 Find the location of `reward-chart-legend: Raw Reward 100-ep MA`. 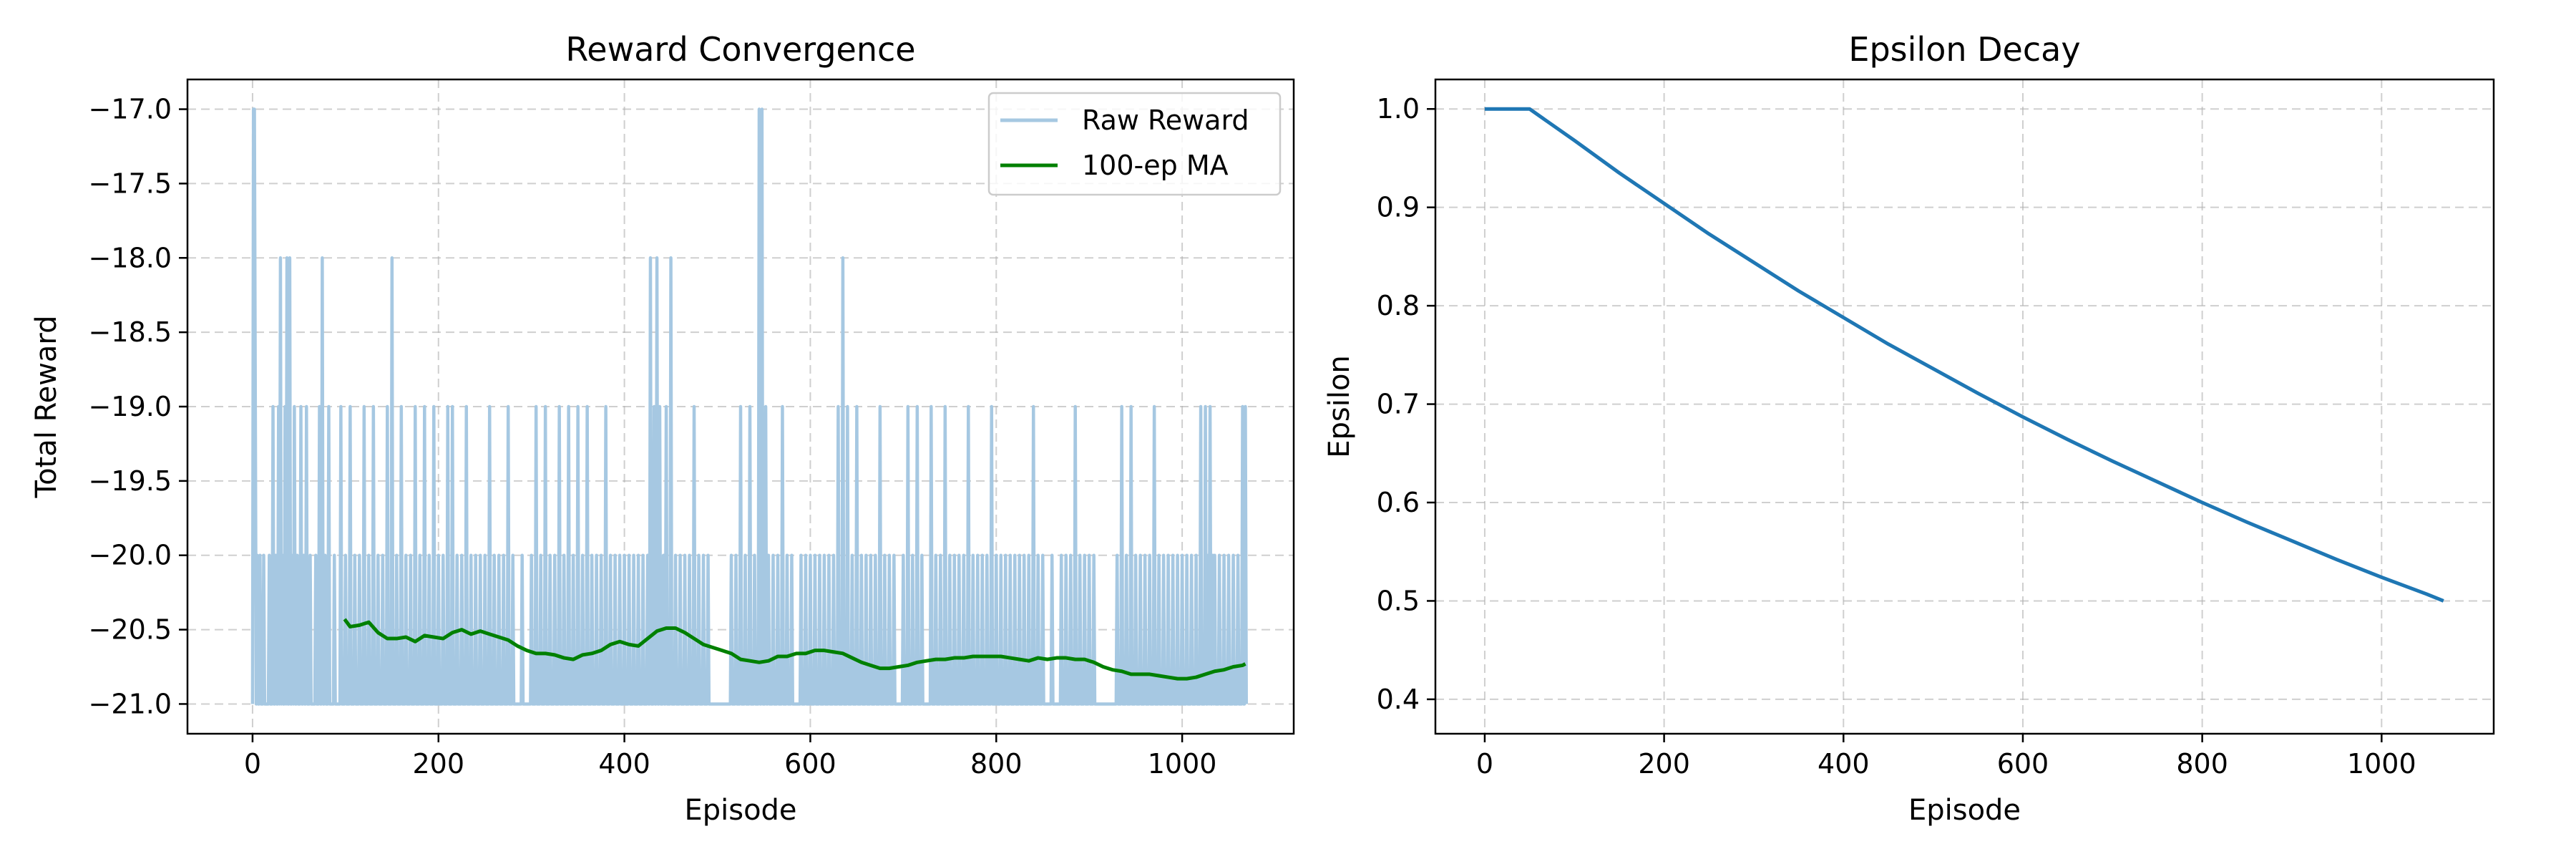

reward-chart-legend: Raw Reward 100-ep MA is located at coordinates (1134, 144).